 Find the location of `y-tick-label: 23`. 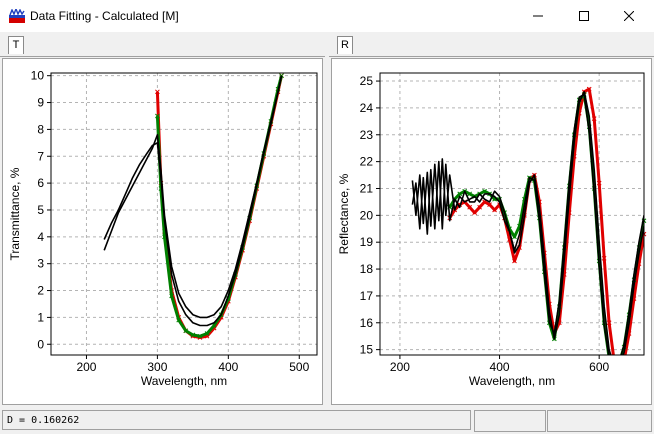

y-tick-label: 23 is located at coordinates (367, 135).